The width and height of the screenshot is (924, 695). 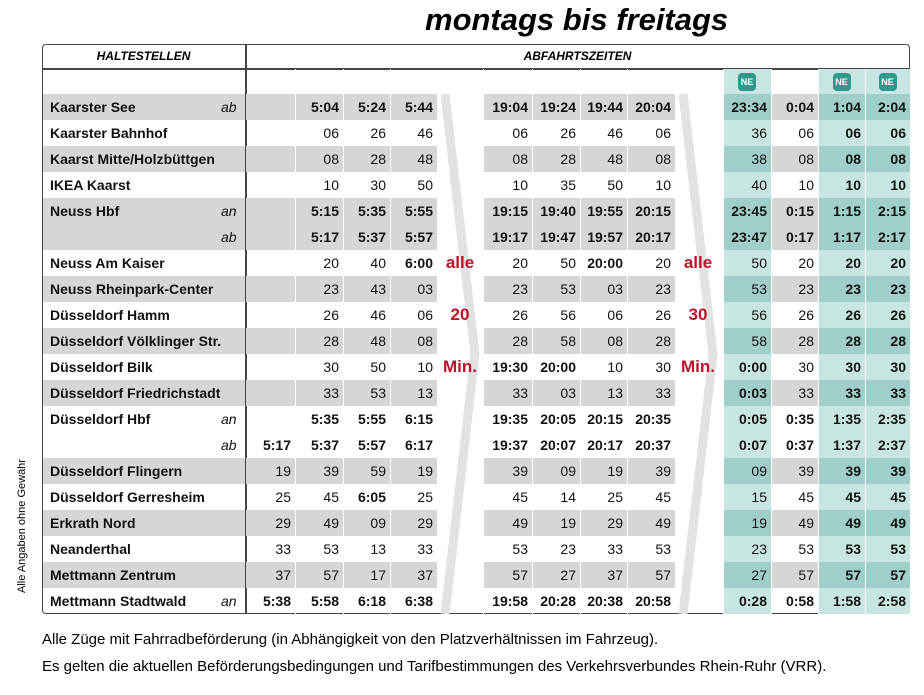 I want to click on departure-time: 20:05, so click(x=558, y=419).